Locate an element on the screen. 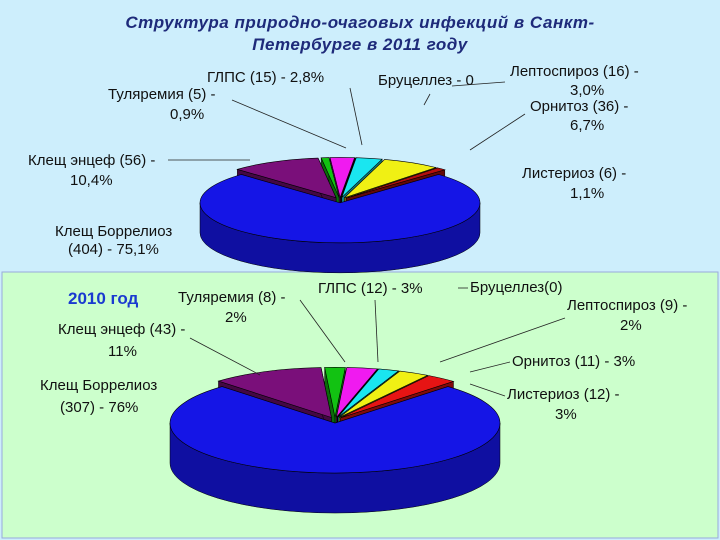  slice-label: (404) - 75,1% is located at coordinates (113, 249).